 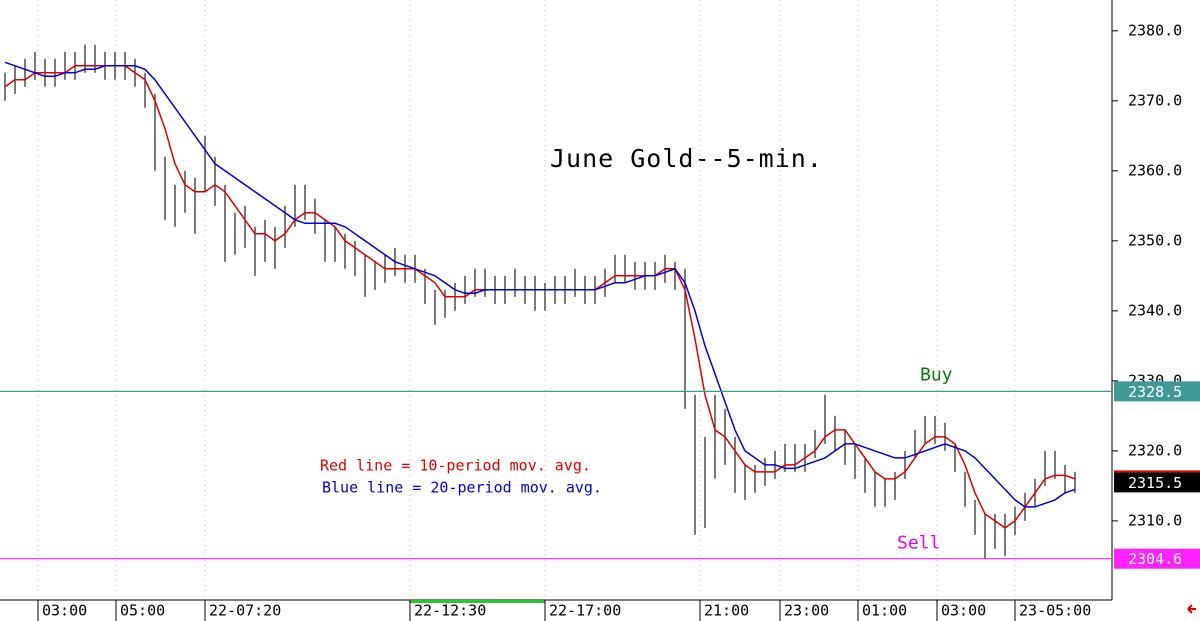 I want to click on y-tick-label: 2350.0, so click(x=1155, y=240).